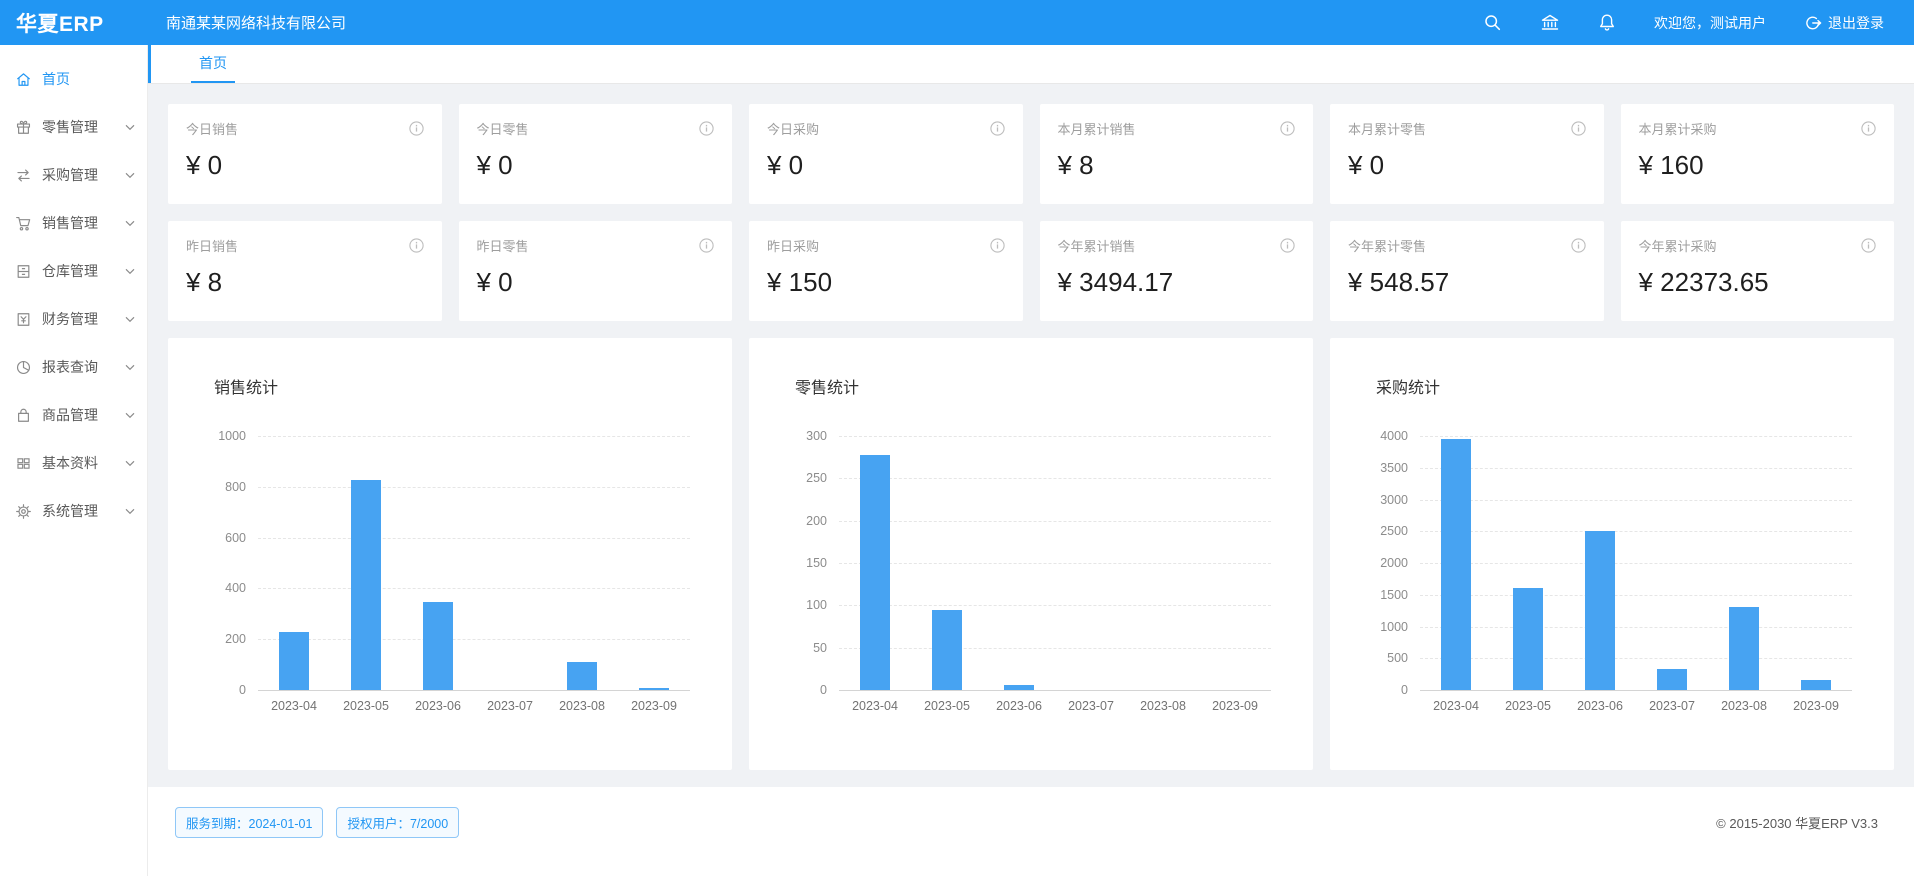 Image resolution: width=1914 pixels, height=876 pixels. What do you see at coordinates (70, 175) in the screenshot?
I see `sidebar-item-label: 采购管理` at bounding box center [70, 175].